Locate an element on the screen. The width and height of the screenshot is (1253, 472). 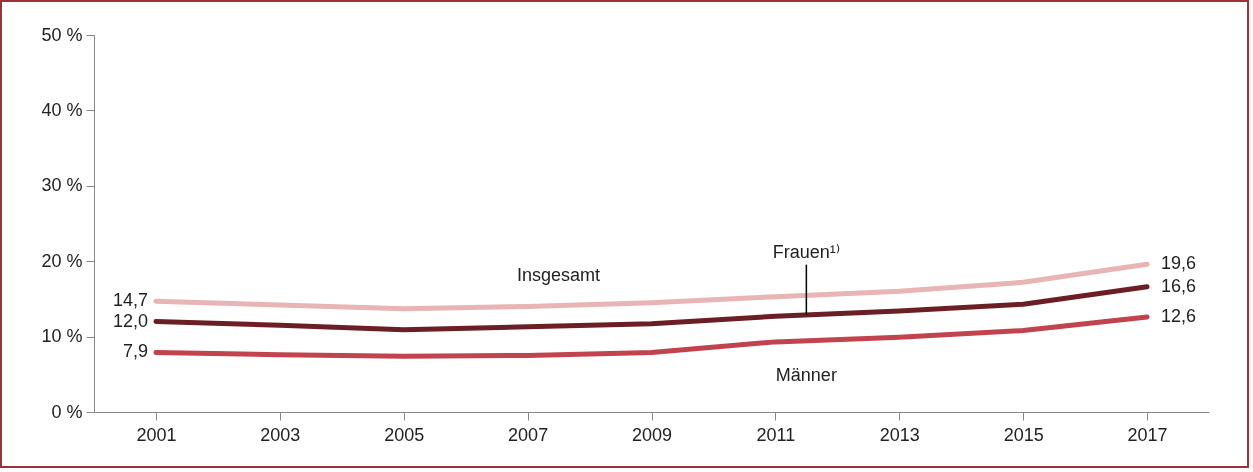
x-tick-label: 2009 is located at coordinates (652, 434).